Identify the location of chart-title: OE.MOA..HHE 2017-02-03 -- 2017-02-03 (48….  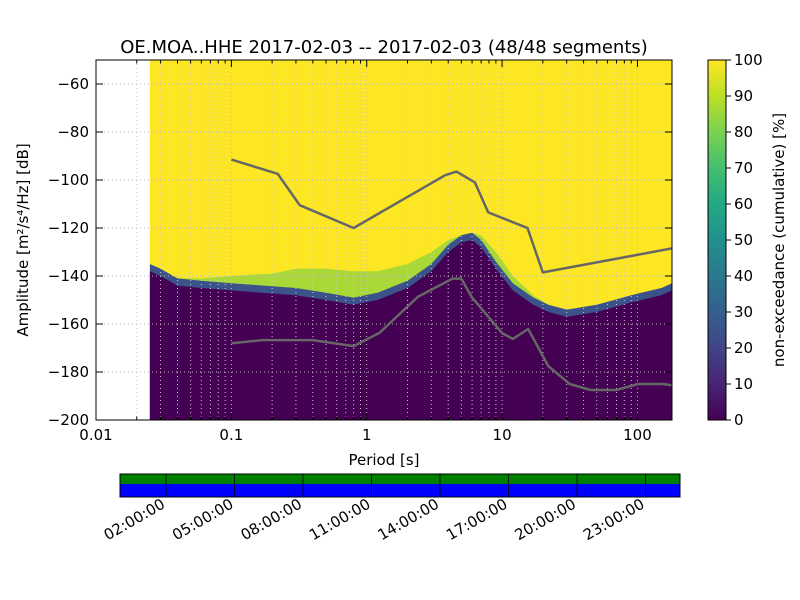
(384, 47).